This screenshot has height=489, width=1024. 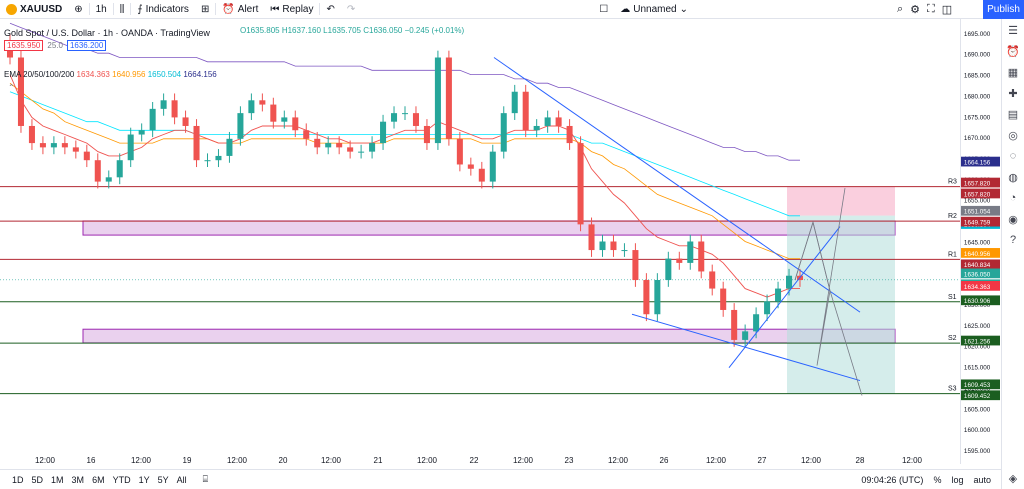 What do you see at coordinates (37, 479) in the screenshot?
I see `range-button-5d: 5D` at bounding box center [37, 479].